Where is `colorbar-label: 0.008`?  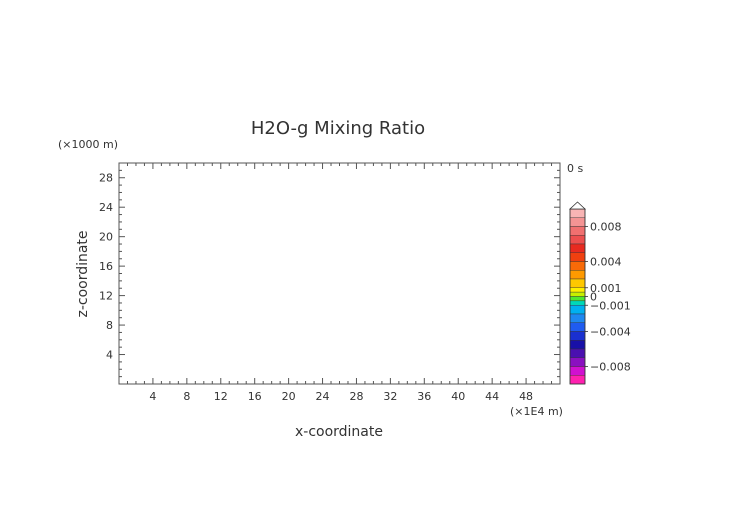 colorbar-label: 0.008 is located at coordinates (606, 227).